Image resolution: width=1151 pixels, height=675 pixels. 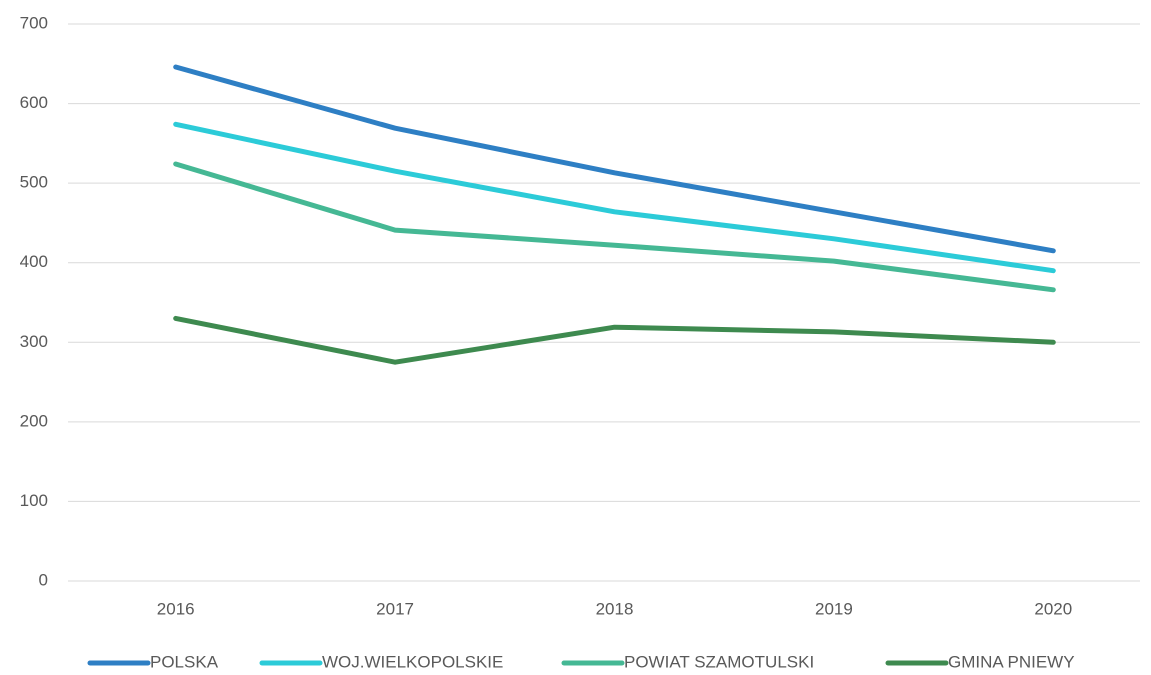 What do you see at coordinates (719, 661) in the screenshot?
I see `legend-label: POWIAT SZAMOTULSKI` at bounding box center [719, 661].